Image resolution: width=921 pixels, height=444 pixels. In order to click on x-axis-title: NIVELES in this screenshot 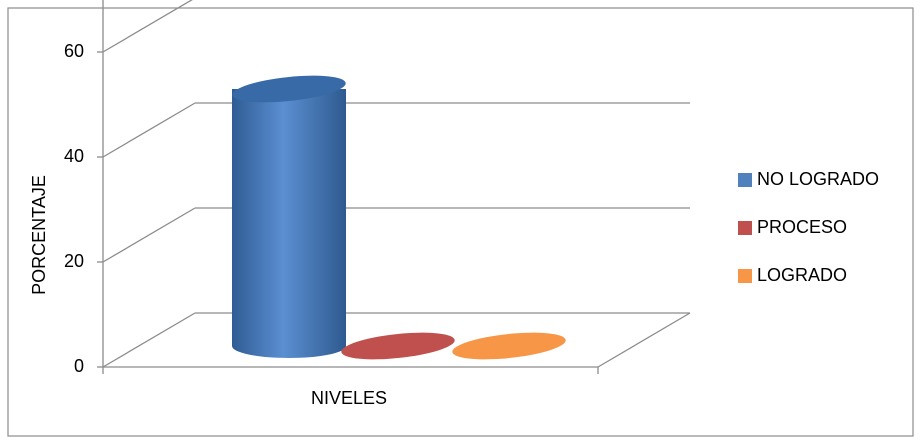, I will do `click(349, 398)`.